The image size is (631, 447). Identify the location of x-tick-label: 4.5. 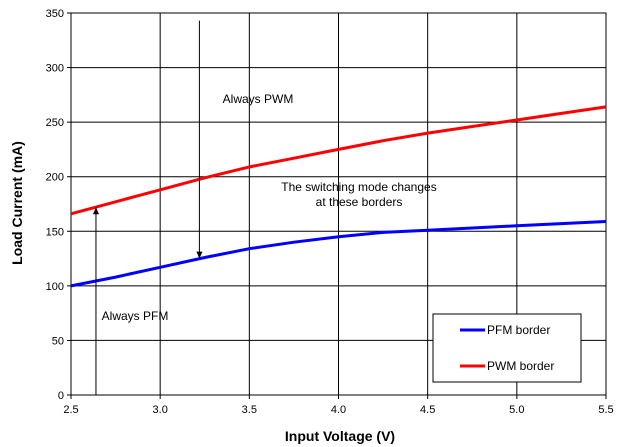
(427, 410).